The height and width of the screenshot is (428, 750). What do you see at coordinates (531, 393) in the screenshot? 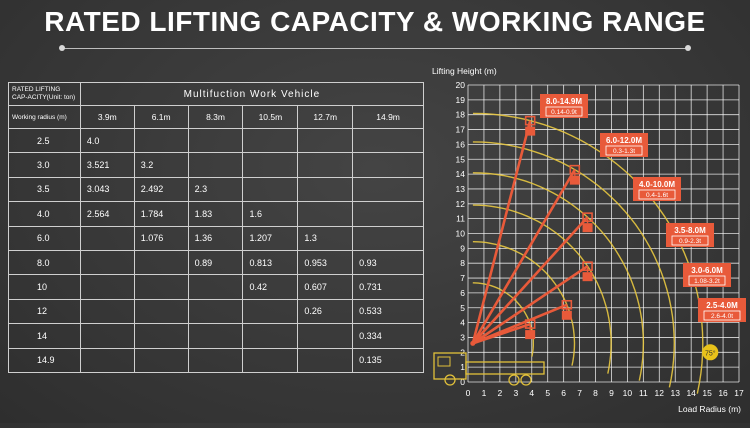
I see `x-tick-label: 4` at bounding box center [531, 393].